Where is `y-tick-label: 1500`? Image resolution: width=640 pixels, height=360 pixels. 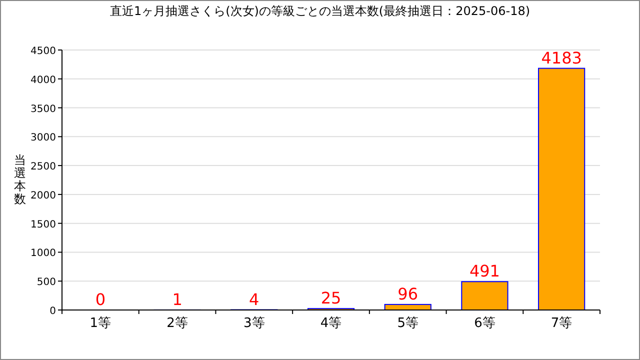
y-tick-label: 1500 is located at coordinates (43, 224).